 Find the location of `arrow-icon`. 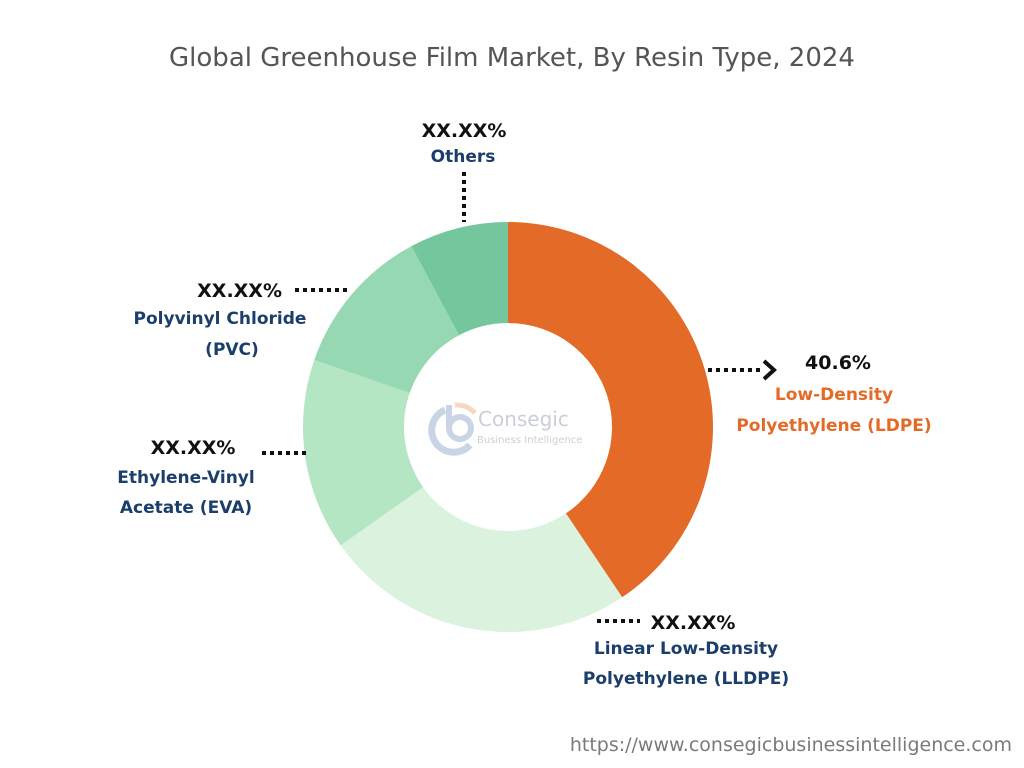

arrow-icon is located at coordinates (769, 370).